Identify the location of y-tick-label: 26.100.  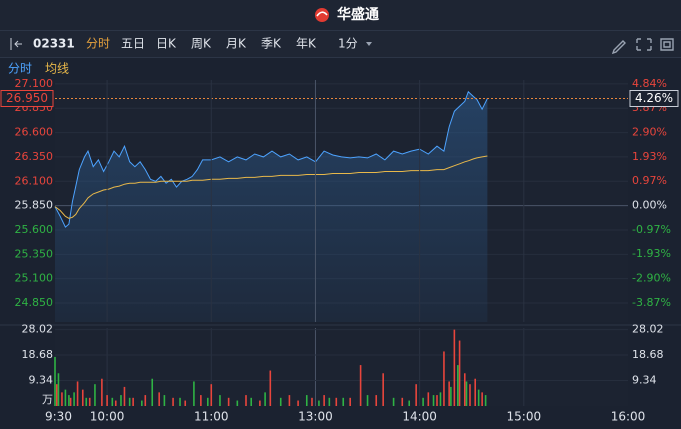
(34, 180).